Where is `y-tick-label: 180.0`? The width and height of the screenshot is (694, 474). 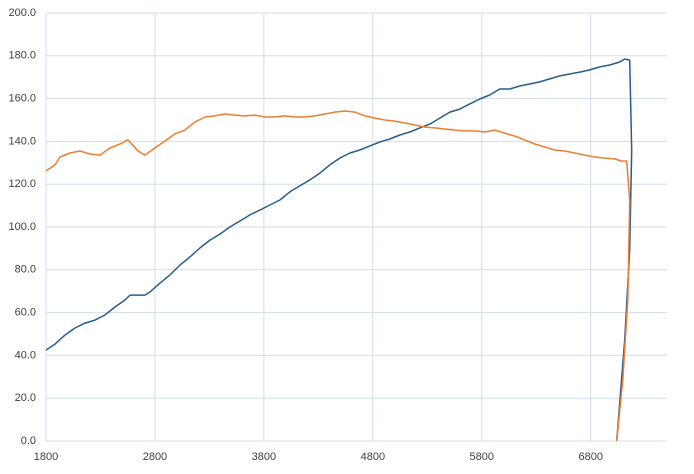 y-tick-label: 180.0 is located at coordinates (22, 56).